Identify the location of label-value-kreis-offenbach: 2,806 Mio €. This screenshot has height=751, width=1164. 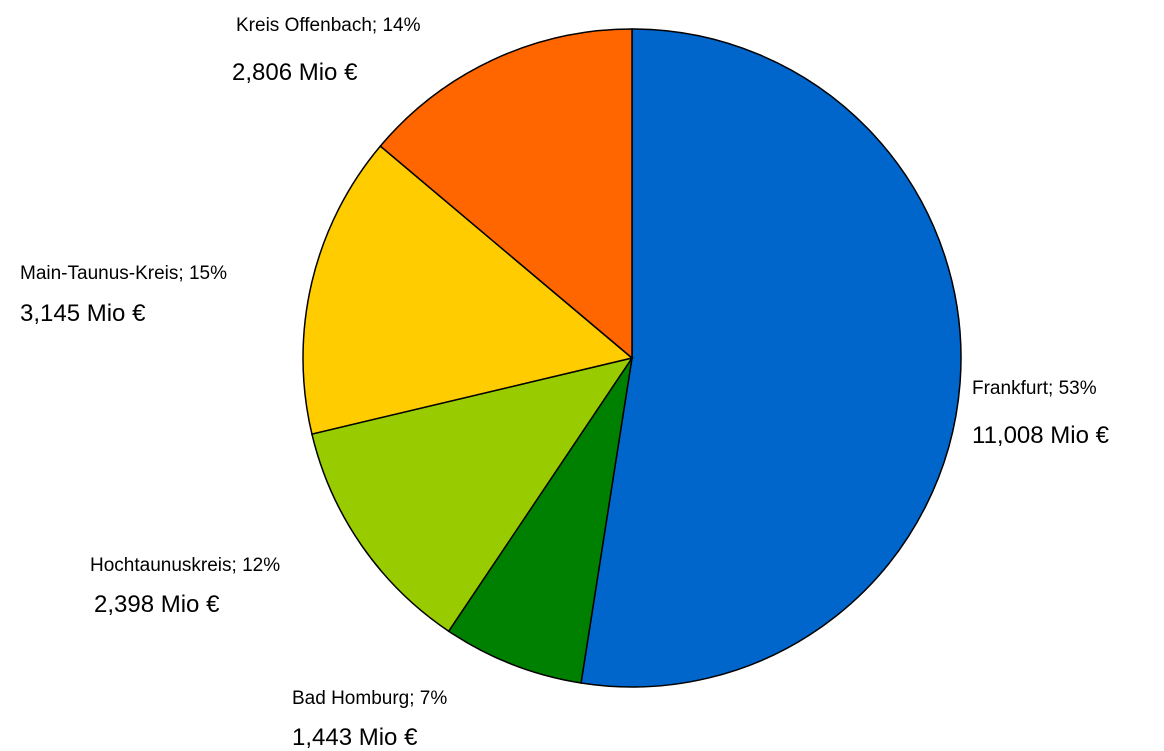
(295, 72).